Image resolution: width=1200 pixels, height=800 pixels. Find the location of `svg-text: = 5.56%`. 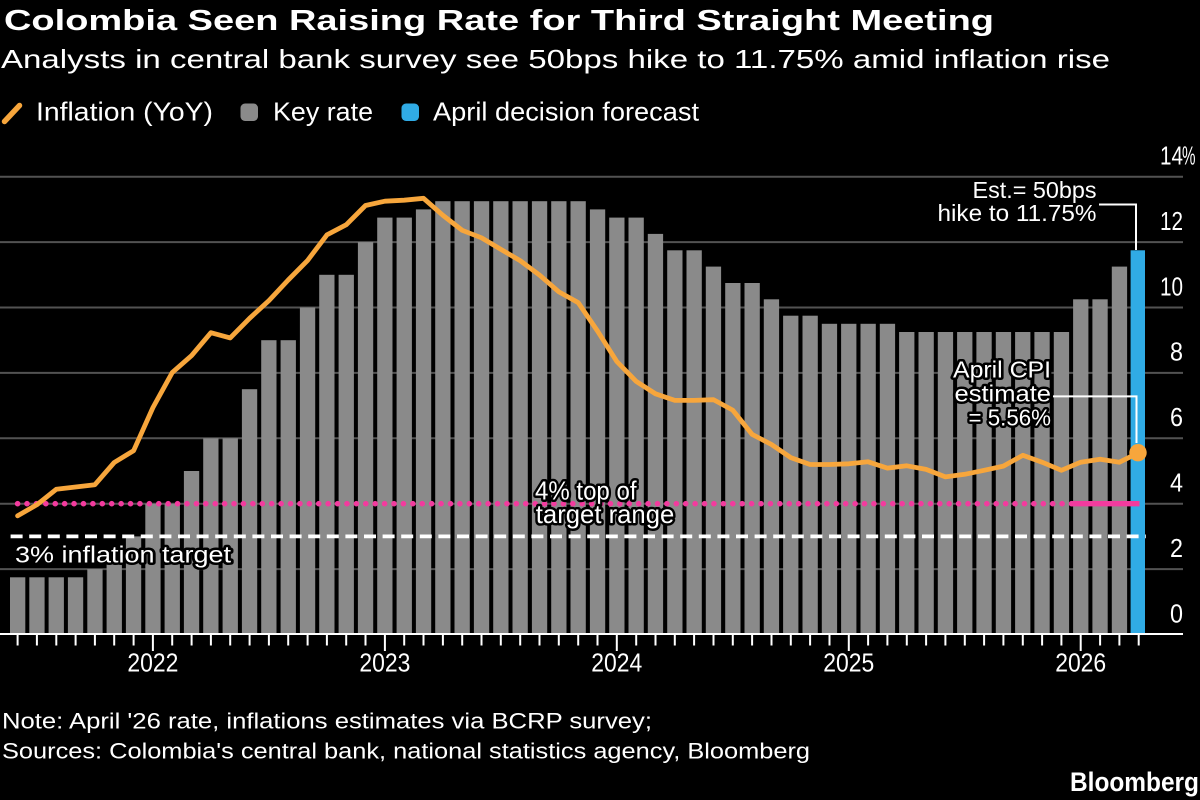

svg-text: = 5.56% is located at coordinates (1010, 418).